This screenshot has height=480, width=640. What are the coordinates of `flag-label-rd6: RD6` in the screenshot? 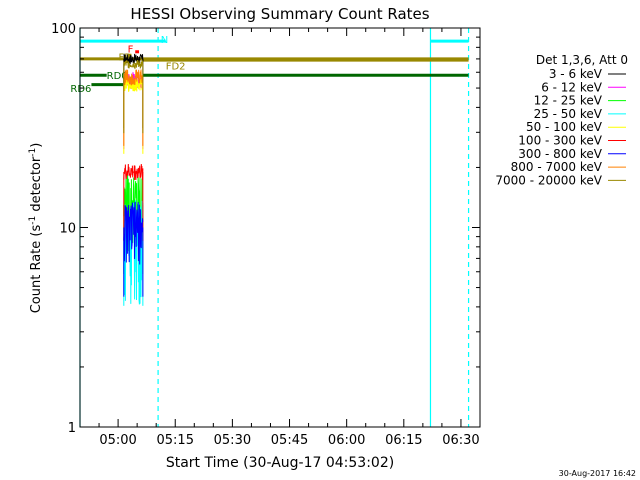 It's located at (80, 89).